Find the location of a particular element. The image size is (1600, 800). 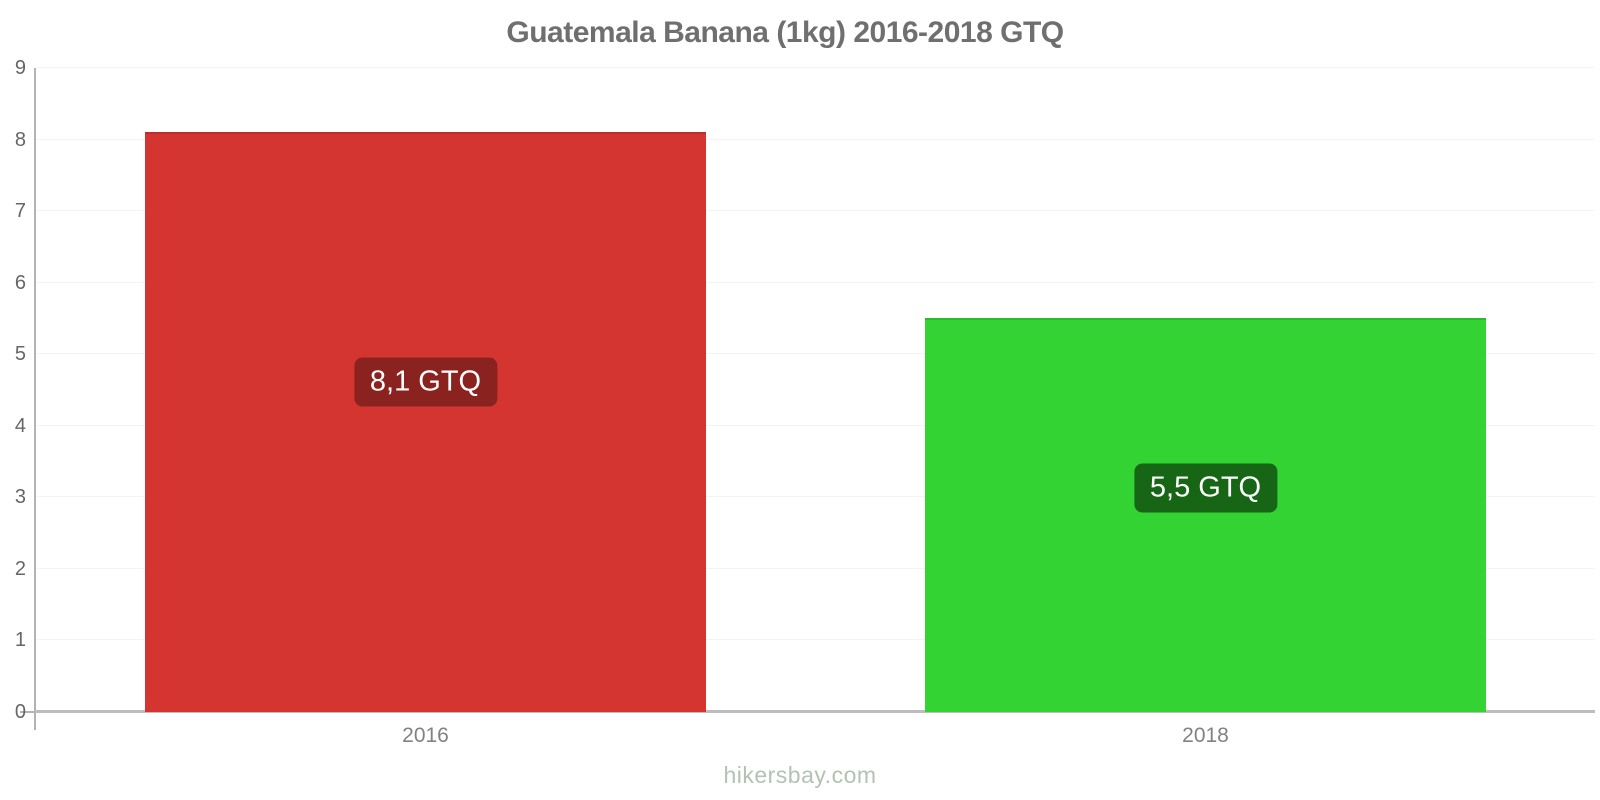

y-axis-line is located at coordinates (35, 399).